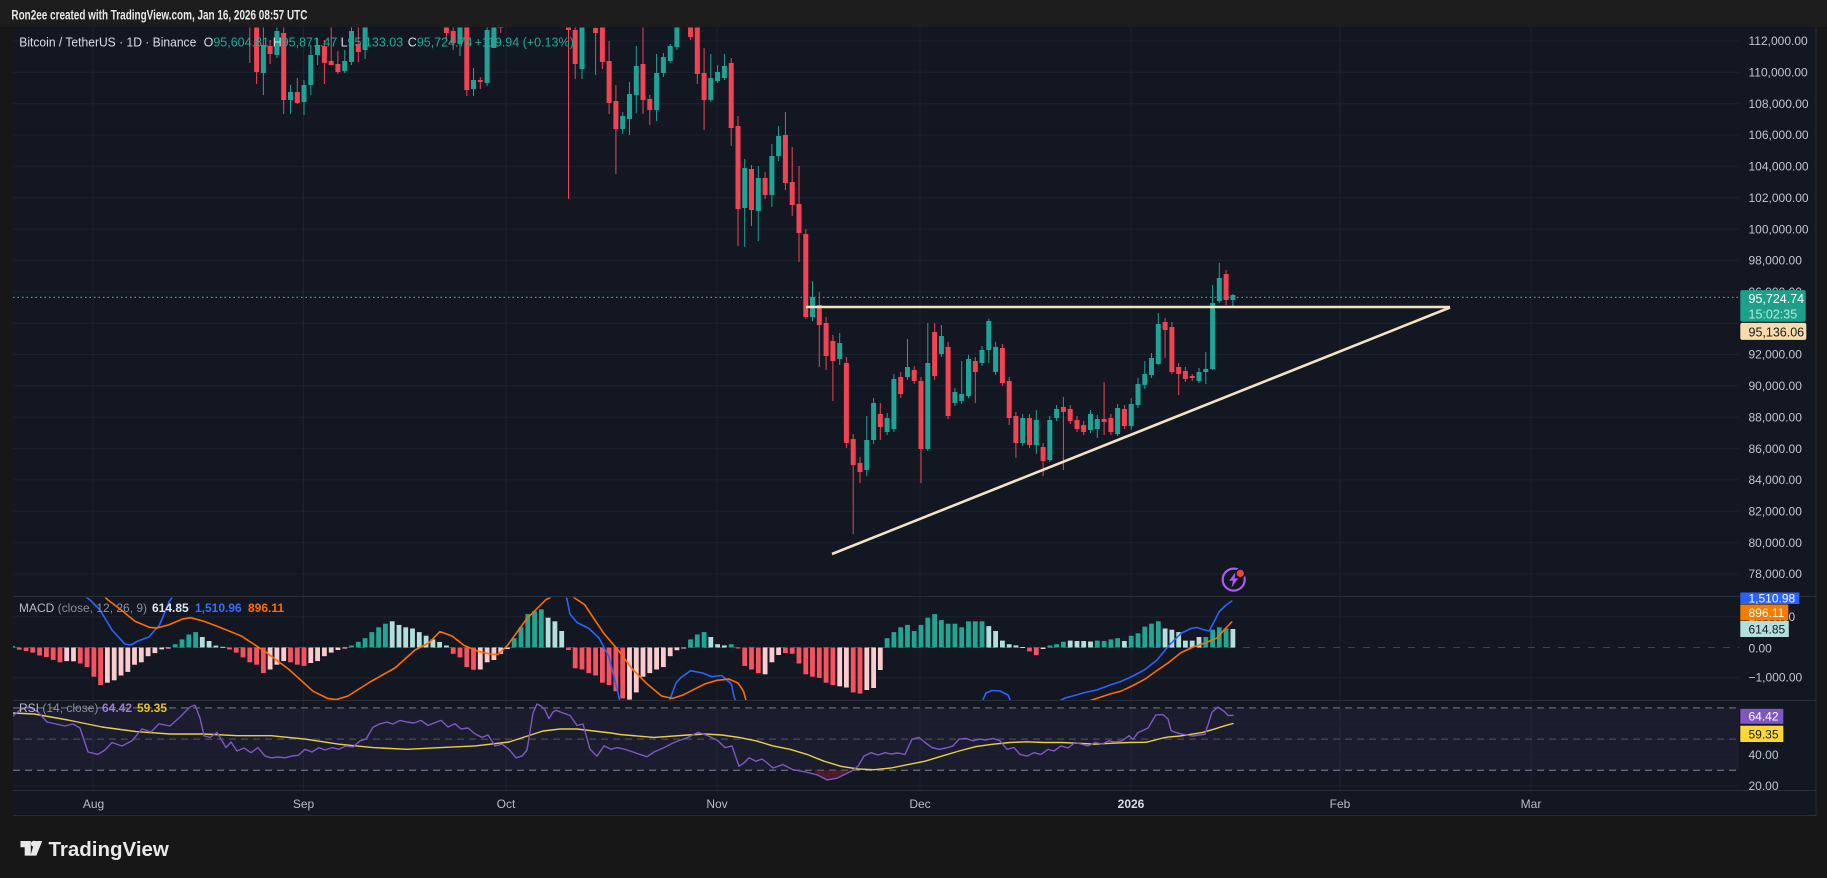  Describe the element at coordinates (1776, 417) in the screenshot. I see `svg-text: 88,000.00` at that location.